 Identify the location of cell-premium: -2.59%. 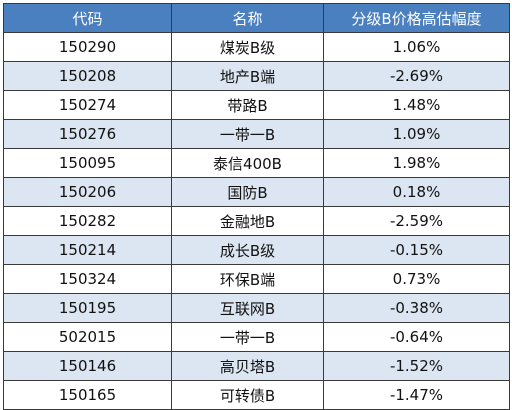
(416, 221).